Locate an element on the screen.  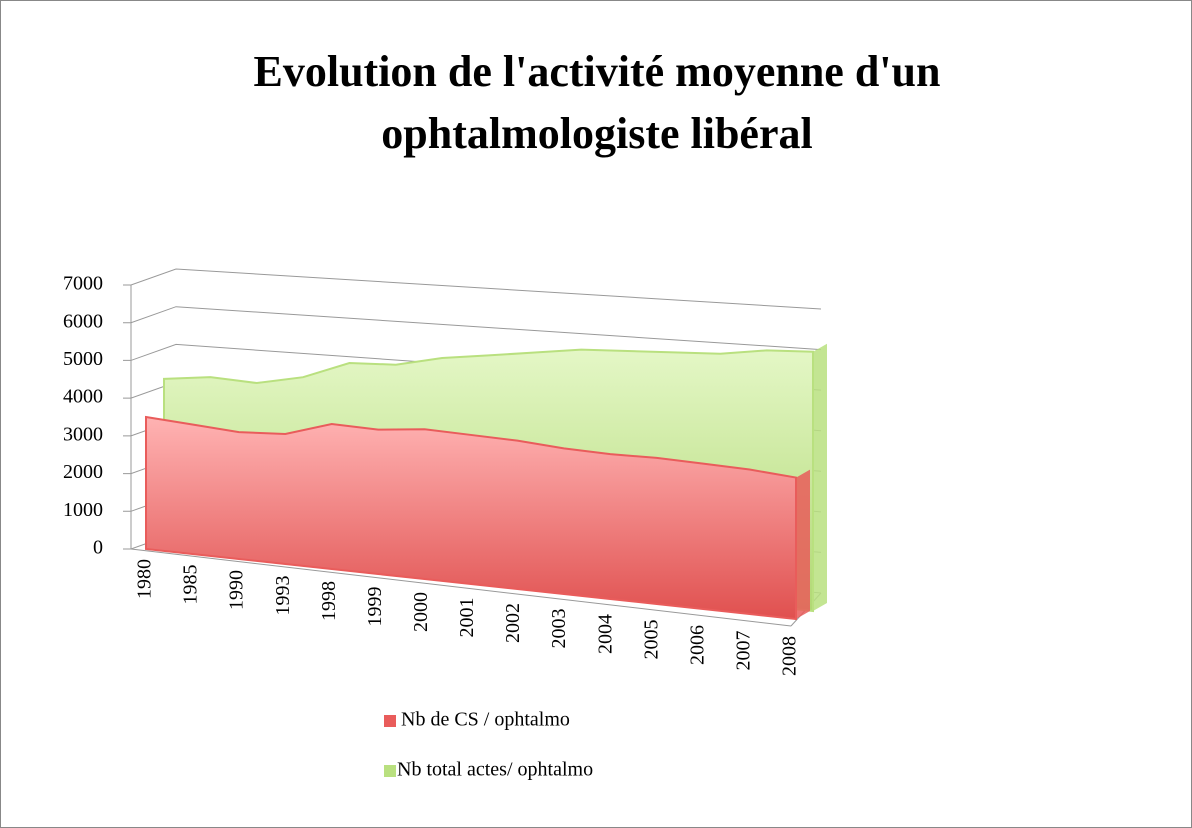
x-tick-label: 2001 is located at coordinates (467, 618).